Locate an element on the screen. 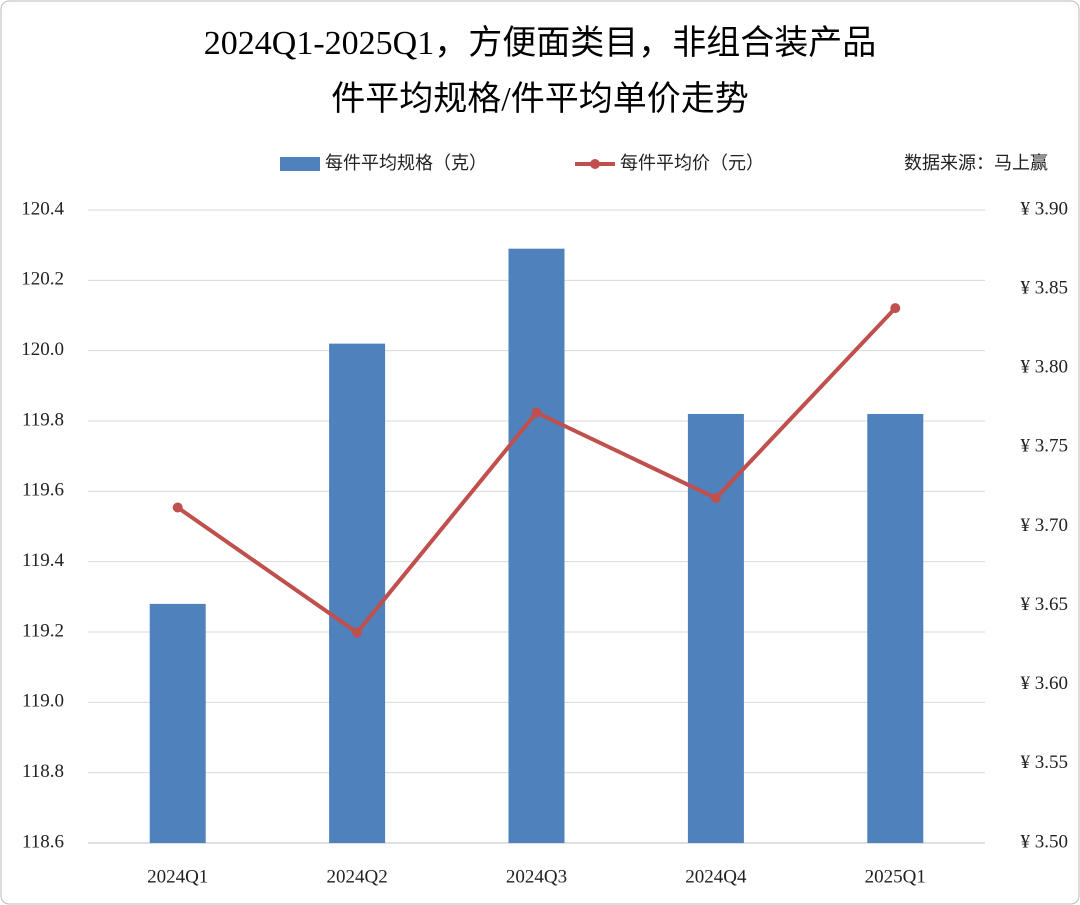 The image size is (1080, 905). legend-label: 每件平均规格（克） is located at coordinates (406, 163).